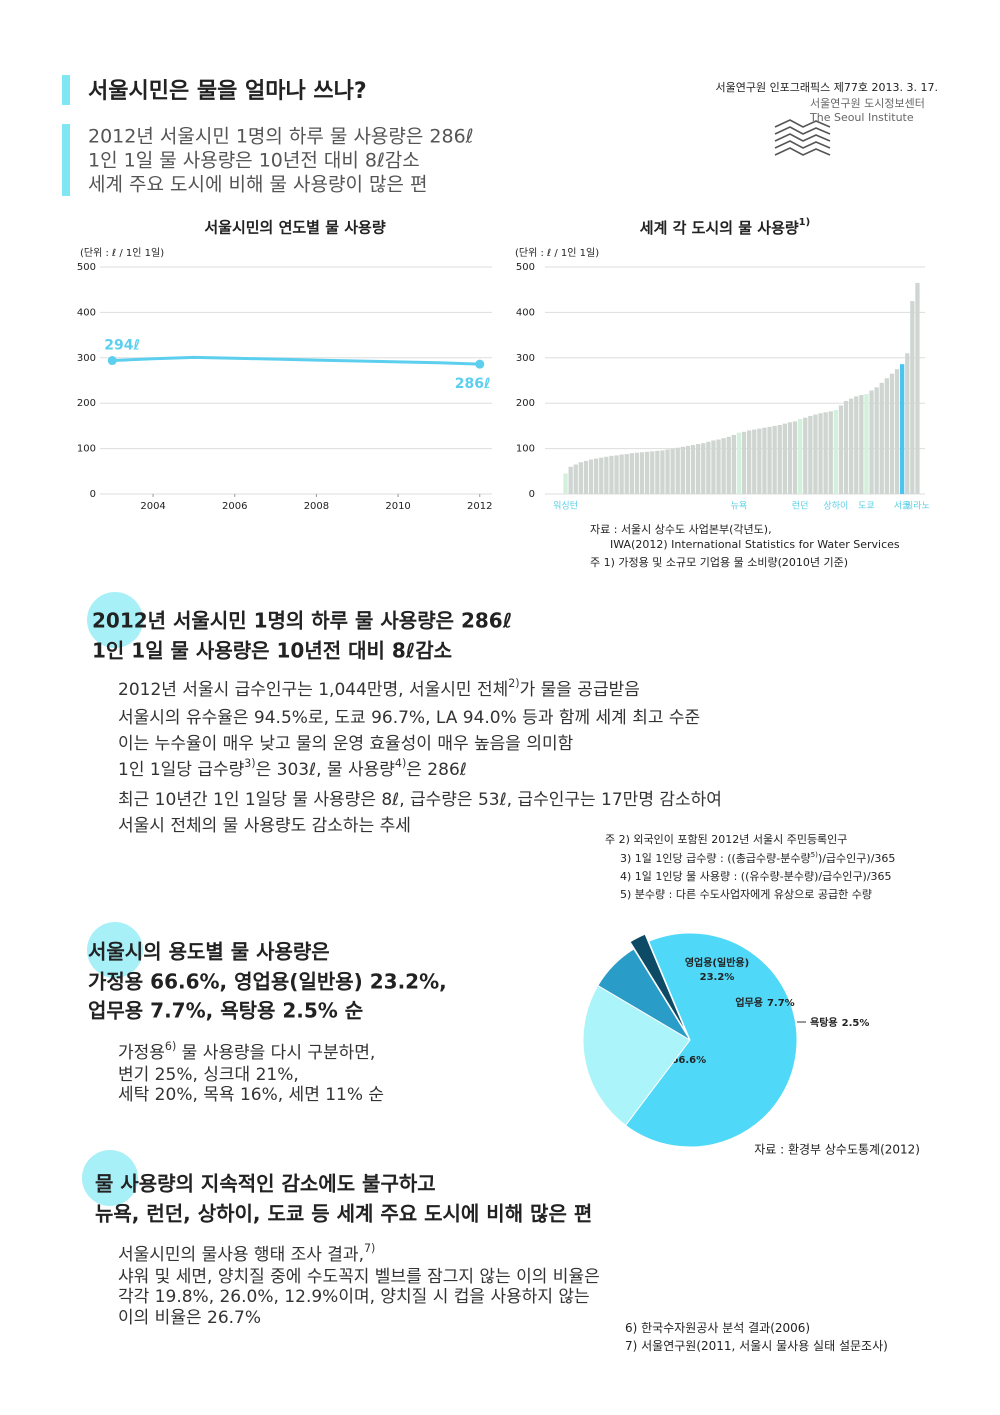 This screenshot has height=1415, width=1000. Describe the element at coordinates (917, 506) in the screenshot. I see `x-tick-label: 밀라노` at that location.